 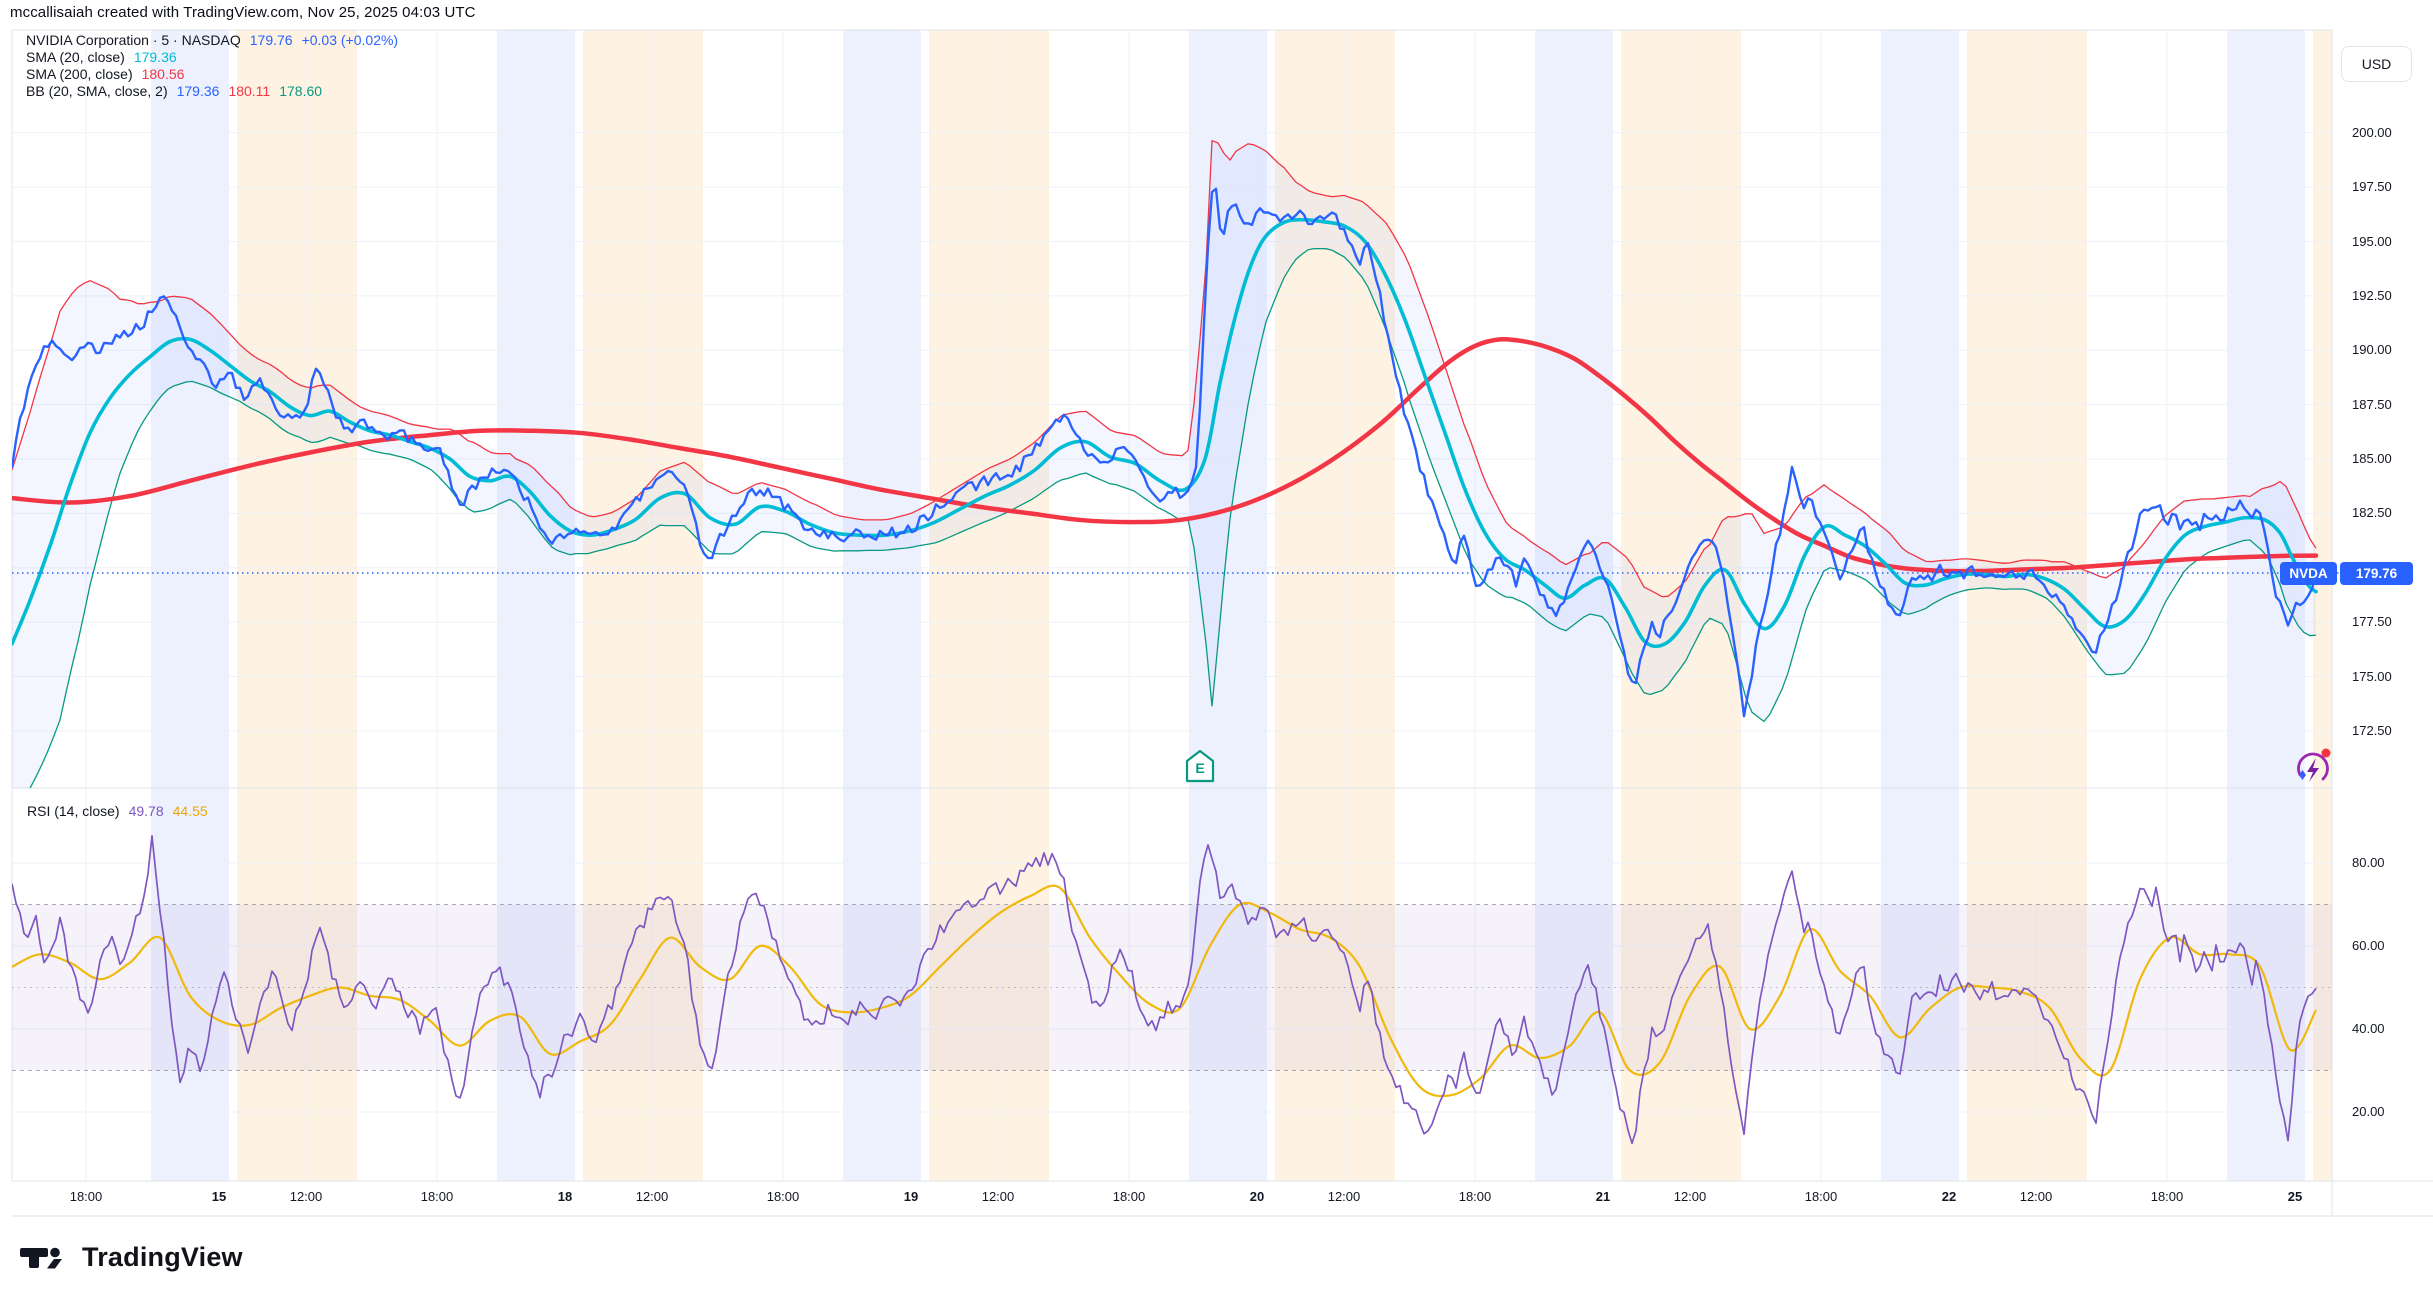 I want to click on legend-sma20-row: SMA (20, close) 179.36, so click(x=212, y=57).